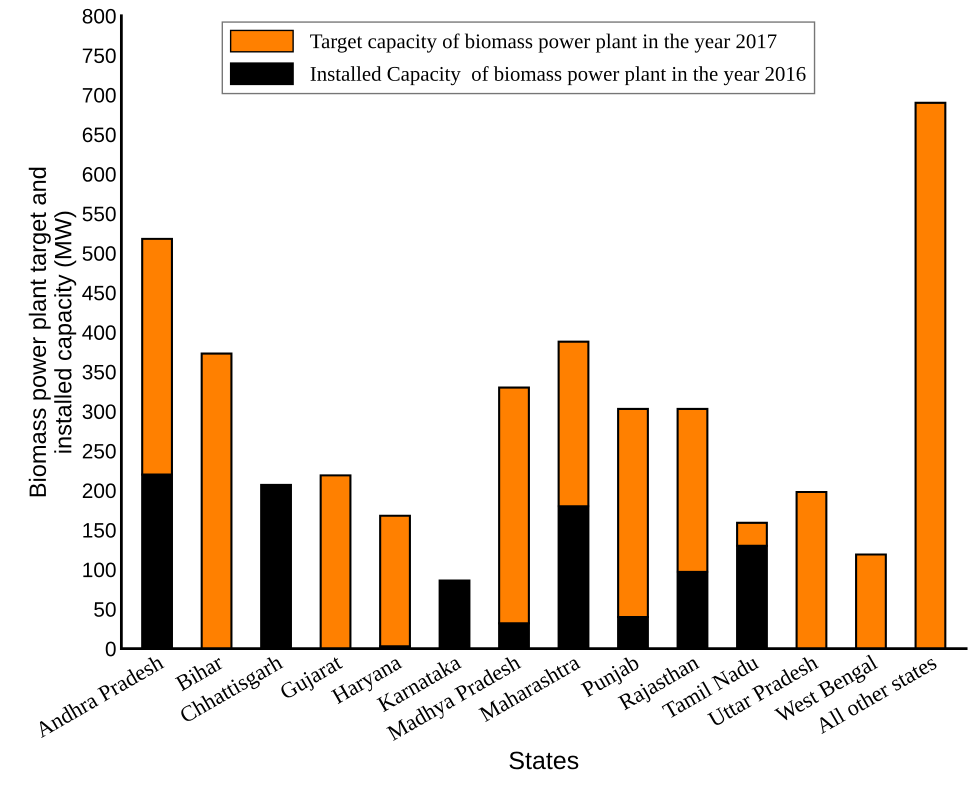 Image resolution: width=971 pixels, height=791 pixels. What do you see at coordinates (99, 530) in the screenshot?
I see `y-tick-label: 150` at bounding box center [99, 530].